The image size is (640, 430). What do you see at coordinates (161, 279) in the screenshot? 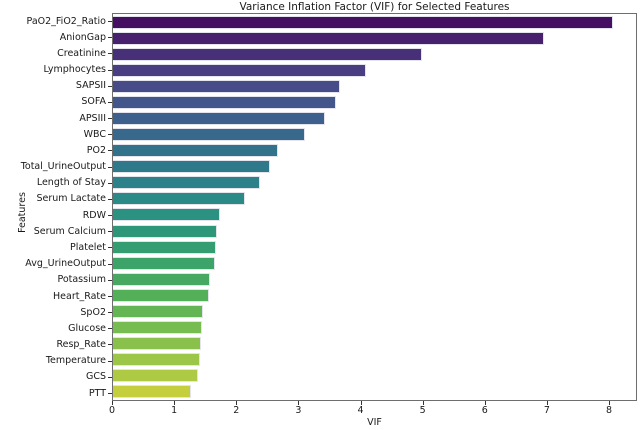
I see `bar-potassium` at bounding box center [161, 279].